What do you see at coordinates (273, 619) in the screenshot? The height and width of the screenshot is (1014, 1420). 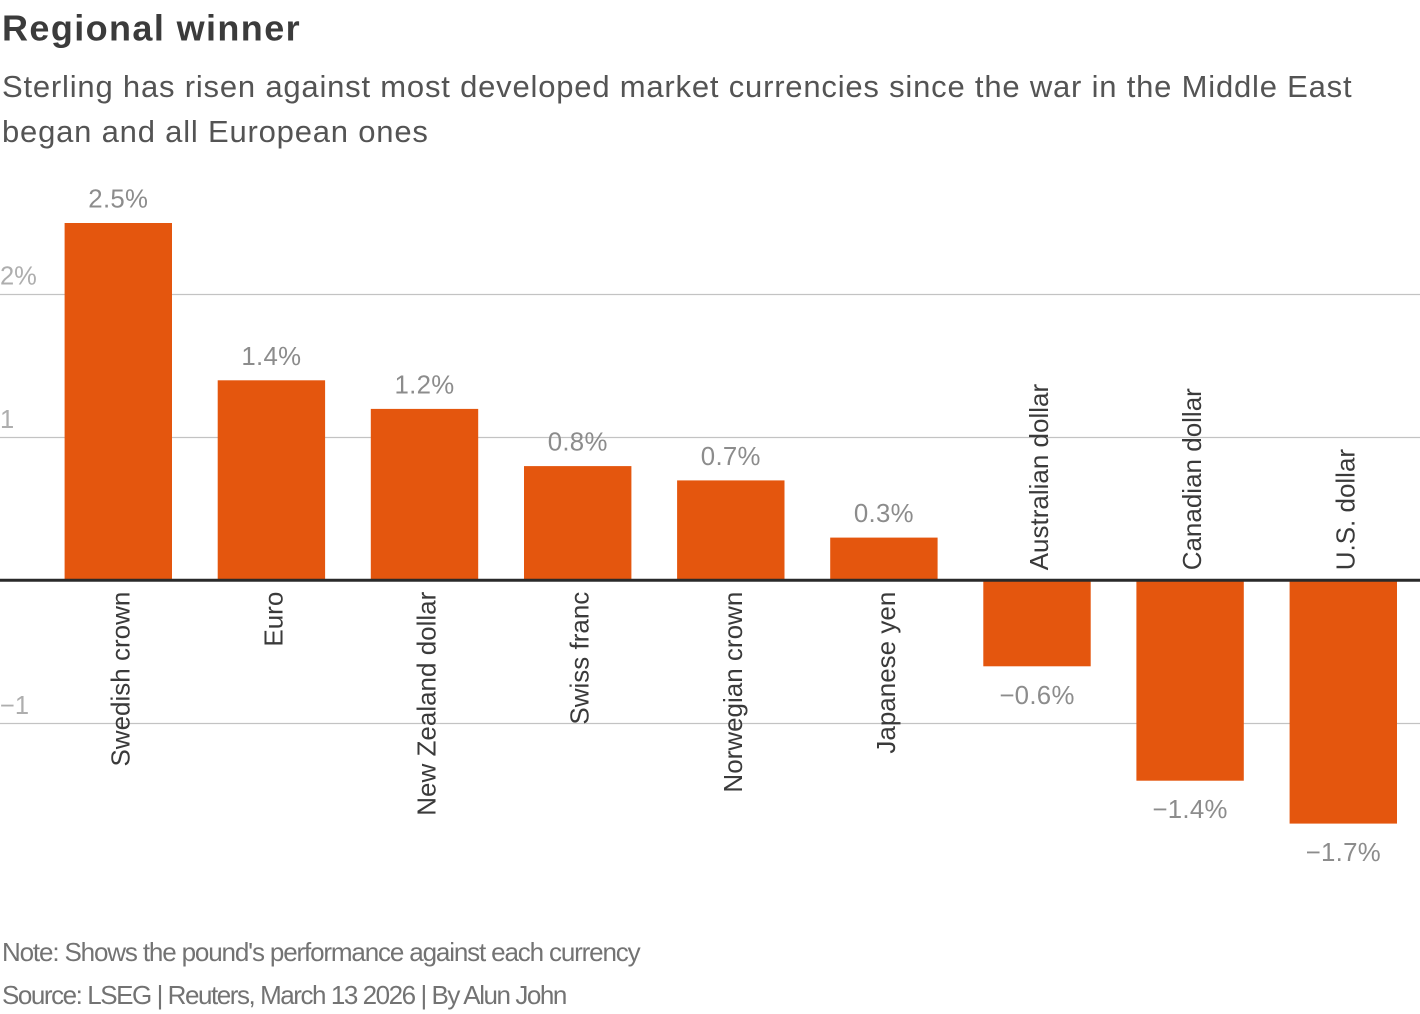 I see `svg-text: Euro` at bounding box center [273, 619].